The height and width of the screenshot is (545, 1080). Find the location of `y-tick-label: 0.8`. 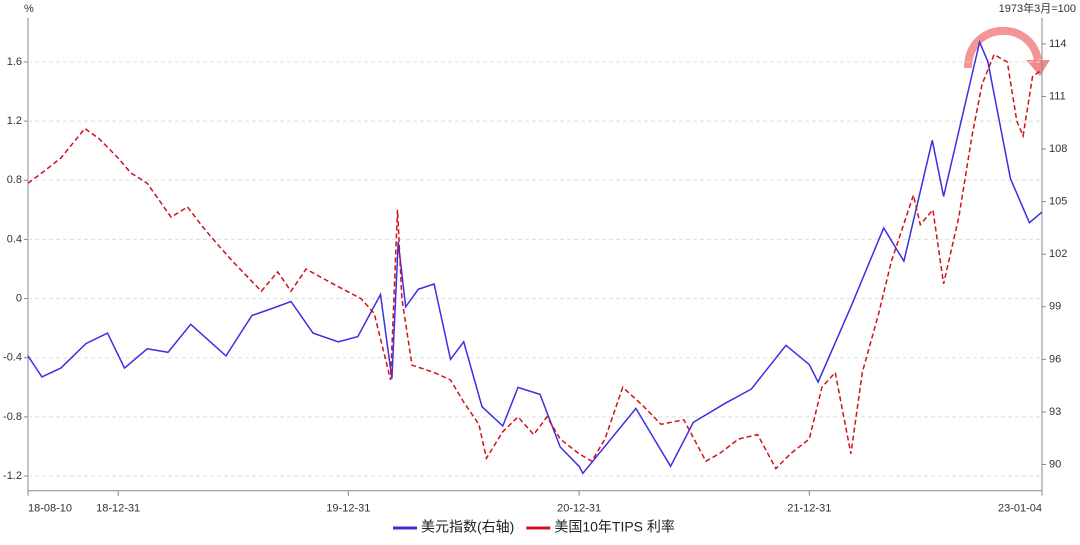

y-tick-label: 0.8 is located at coordinates (14, 180).